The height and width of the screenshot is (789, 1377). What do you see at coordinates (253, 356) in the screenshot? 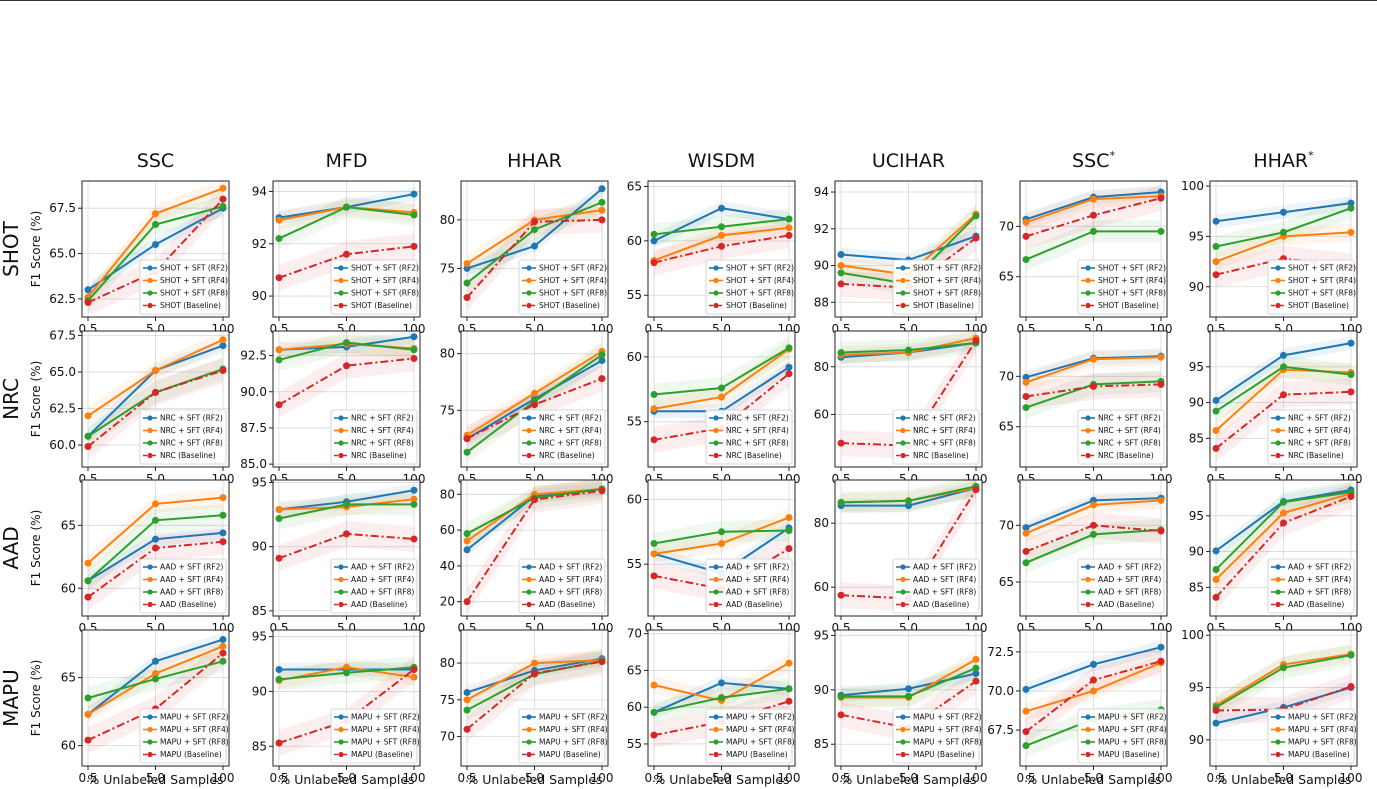
I see `y-tick-label: 92.5` at bounding box center [253, 356].